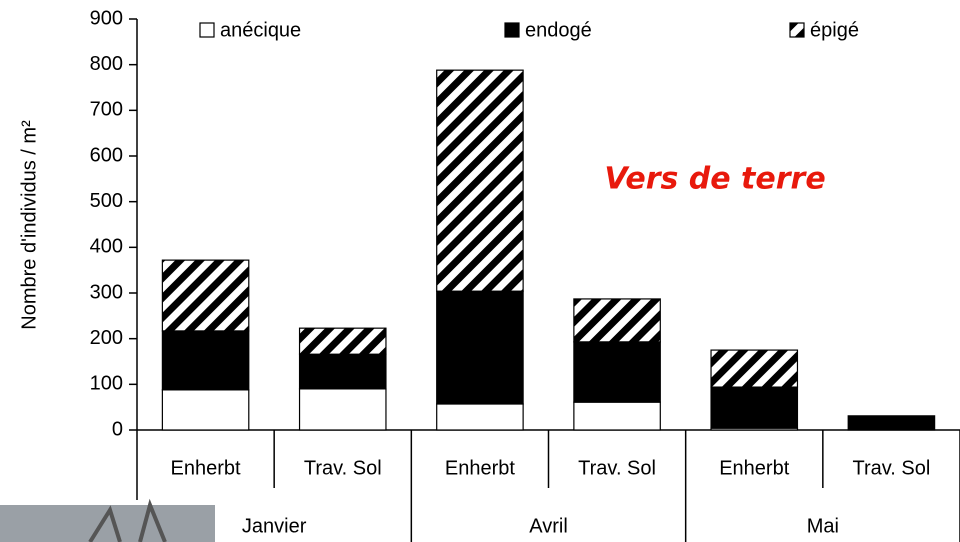  I want to click on legend-label: épigé, so click(834, 30).